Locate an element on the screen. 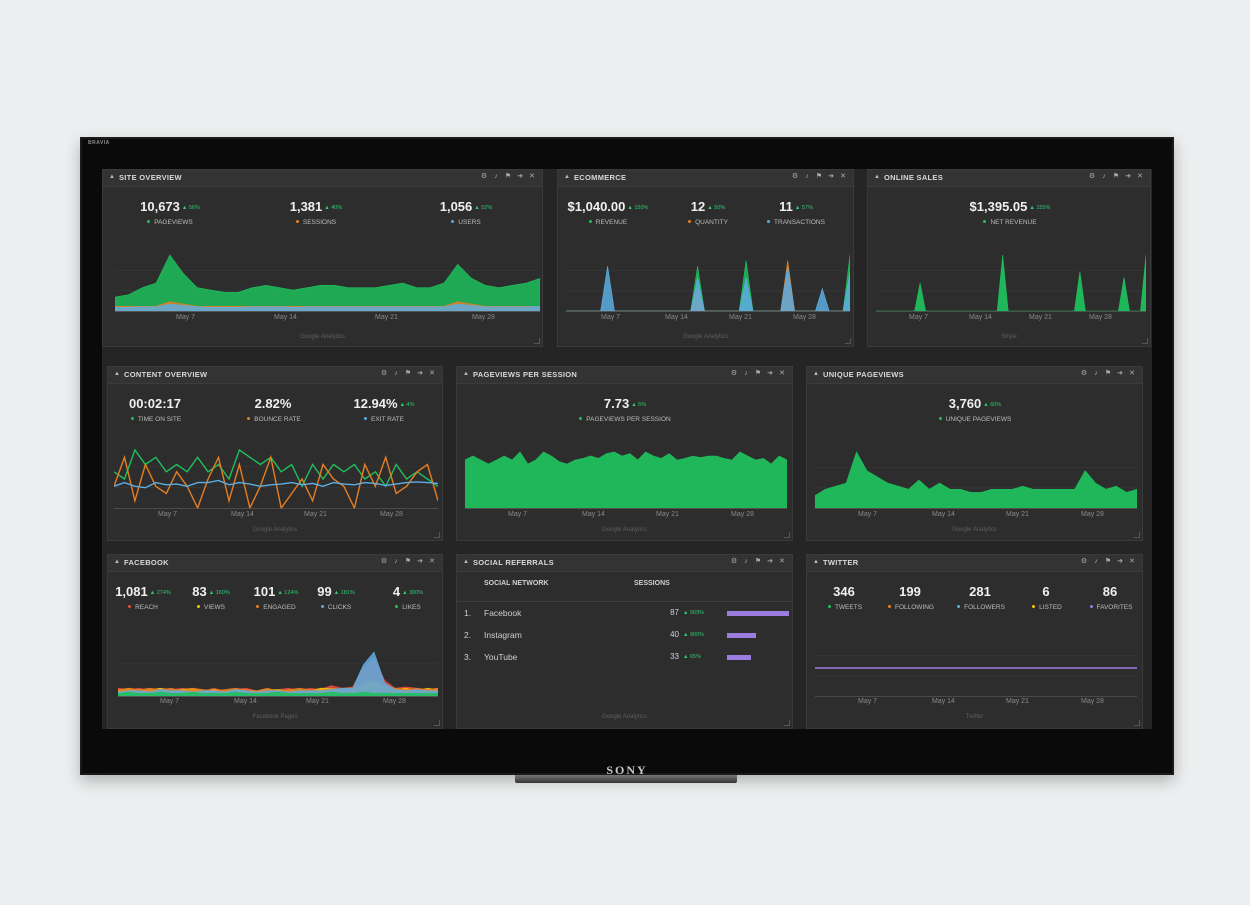 The image size is (1250, 905). list-item: 2. Instagram 40 ▲ 900% is located at coordinates (624, 640).